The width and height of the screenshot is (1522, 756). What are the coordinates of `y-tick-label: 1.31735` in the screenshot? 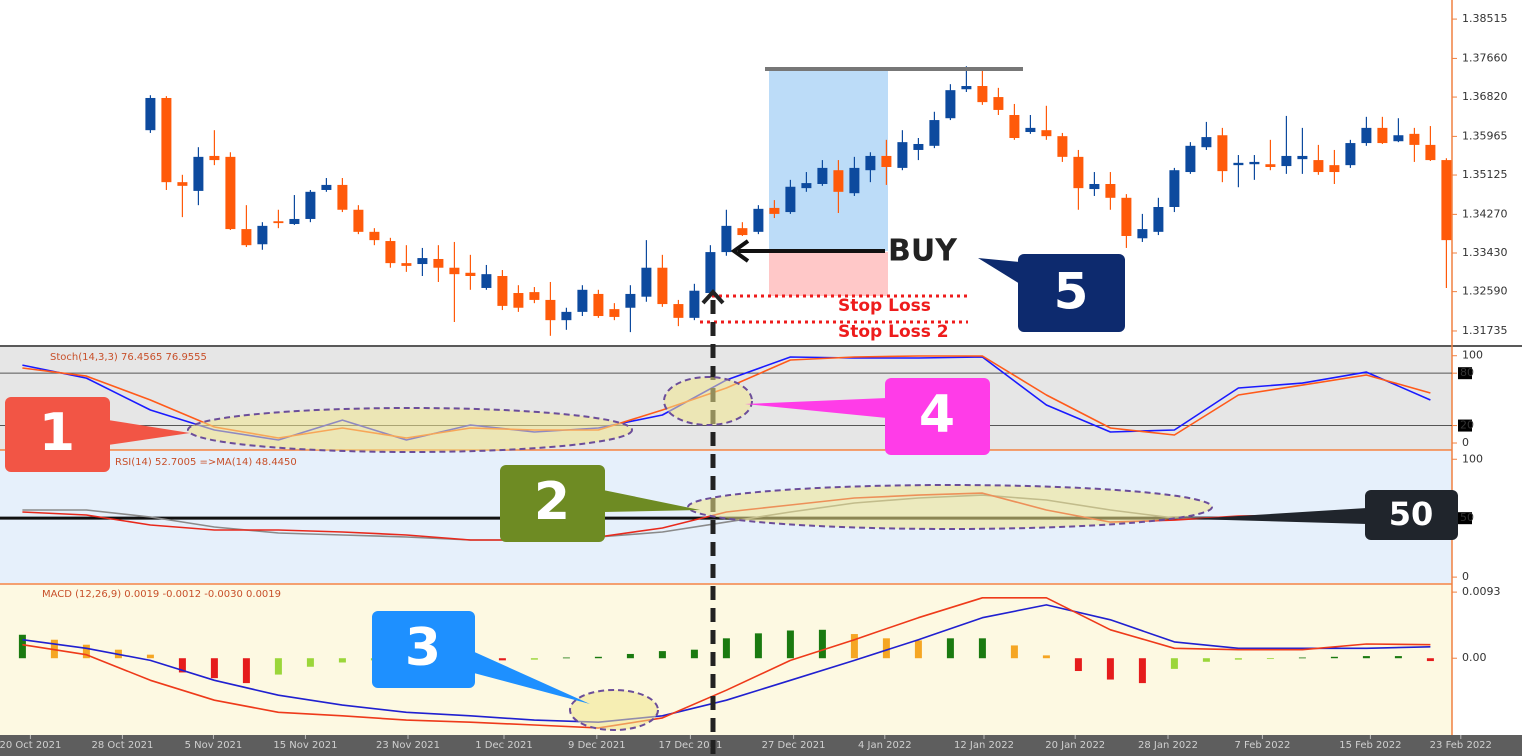 It's located at (1485, 330).